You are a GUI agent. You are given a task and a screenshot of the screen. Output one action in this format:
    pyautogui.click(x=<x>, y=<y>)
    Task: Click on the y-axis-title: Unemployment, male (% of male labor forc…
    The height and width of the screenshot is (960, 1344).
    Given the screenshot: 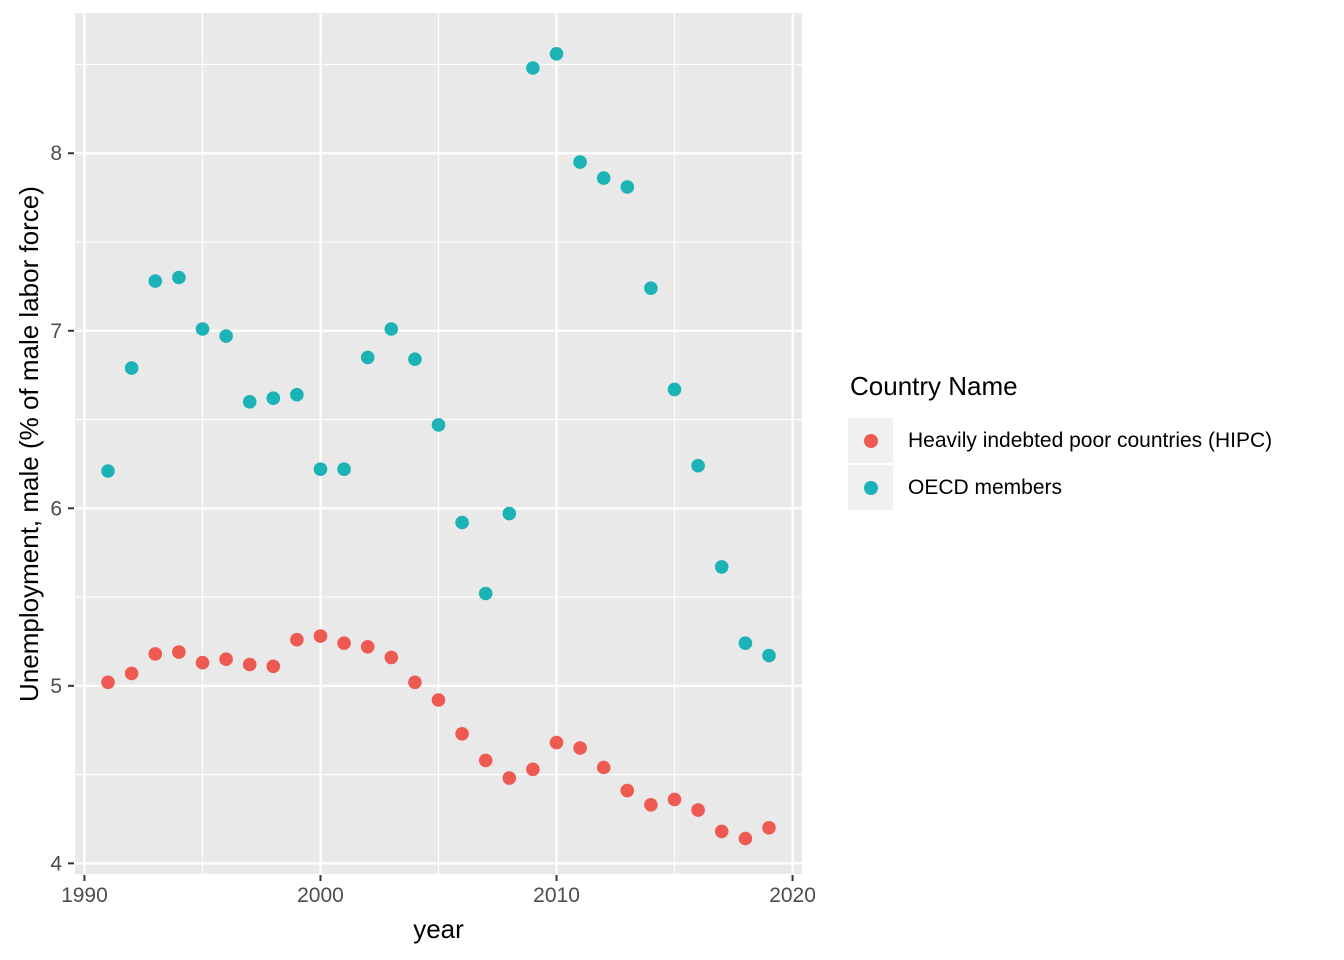 What is the action you would take?
    pyautogui.click(x=29, y=444)
    